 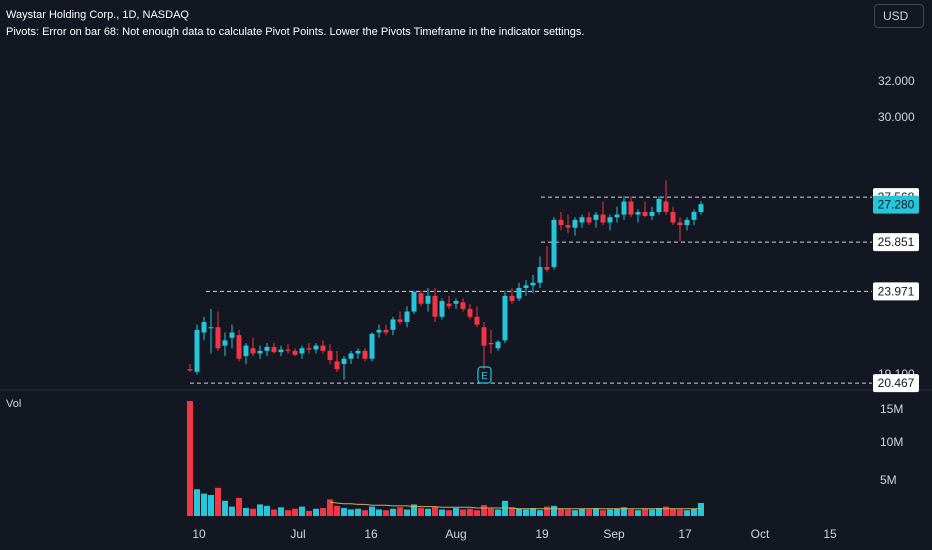 What do you see at coordinates (614, 534) in the screenshot?
I see `time-axis-label: Sep` at bounding box center [614, 534].